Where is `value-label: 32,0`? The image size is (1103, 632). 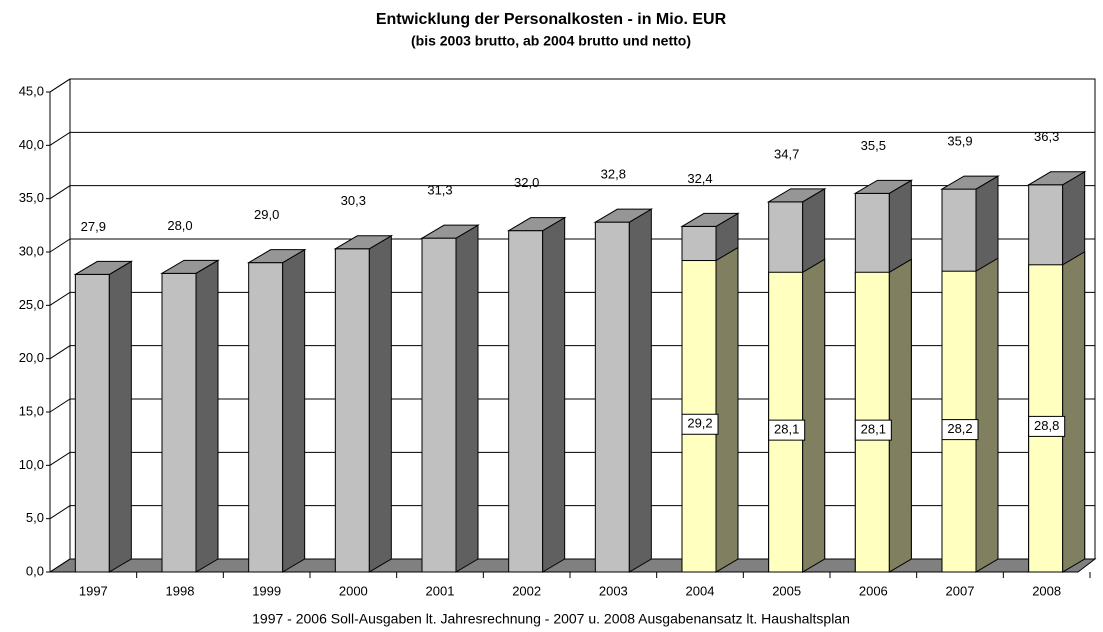 value-label: 32,0 is located at coordinates (526, 182).